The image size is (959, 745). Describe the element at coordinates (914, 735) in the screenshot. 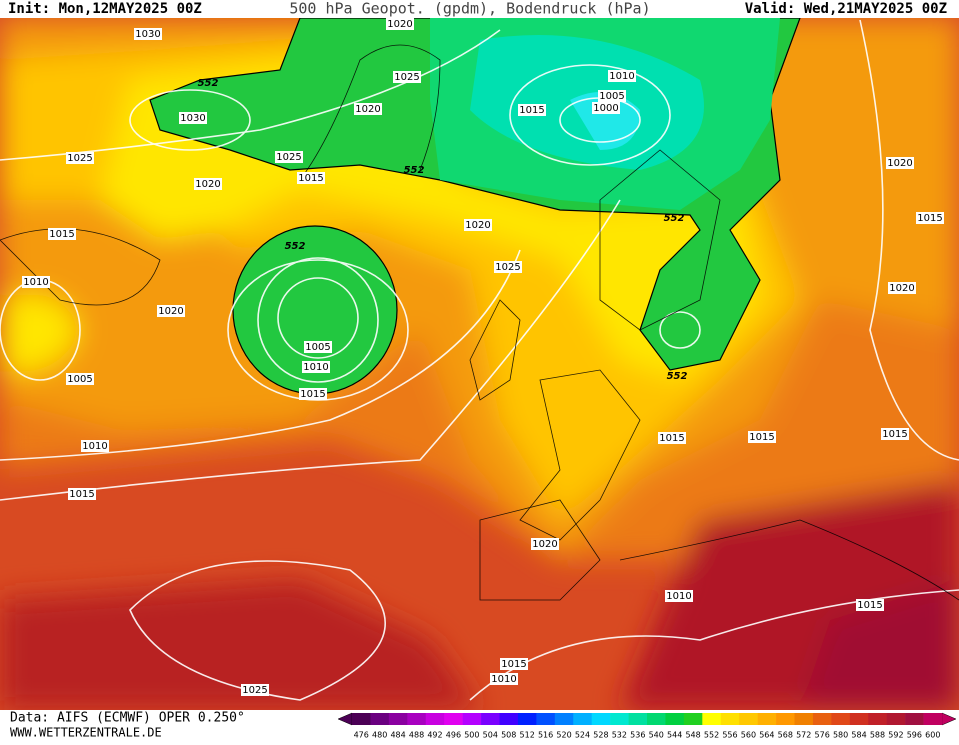

I see `colorbar-label: 596` at that location.